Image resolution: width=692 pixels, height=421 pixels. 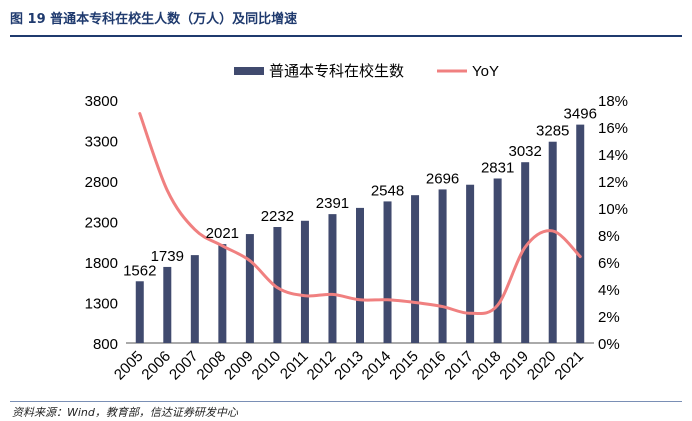 What do you see at coordinates (609, 263) in the screenshot?
I see `right-tick-label: 6%` at bounding box center [609, 263].